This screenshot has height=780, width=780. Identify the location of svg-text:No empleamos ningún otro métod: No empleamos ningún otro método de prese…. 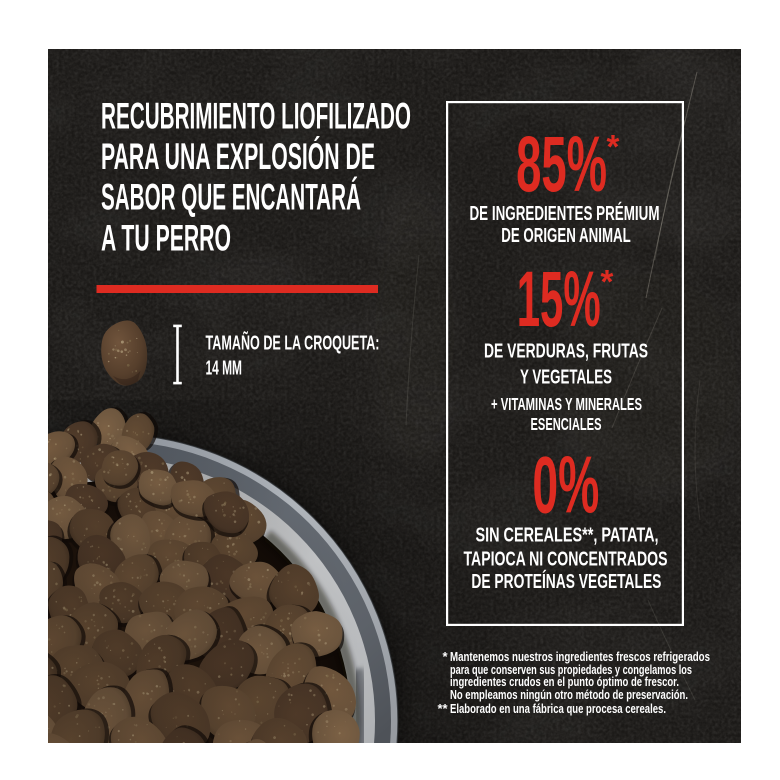
(569, 694).